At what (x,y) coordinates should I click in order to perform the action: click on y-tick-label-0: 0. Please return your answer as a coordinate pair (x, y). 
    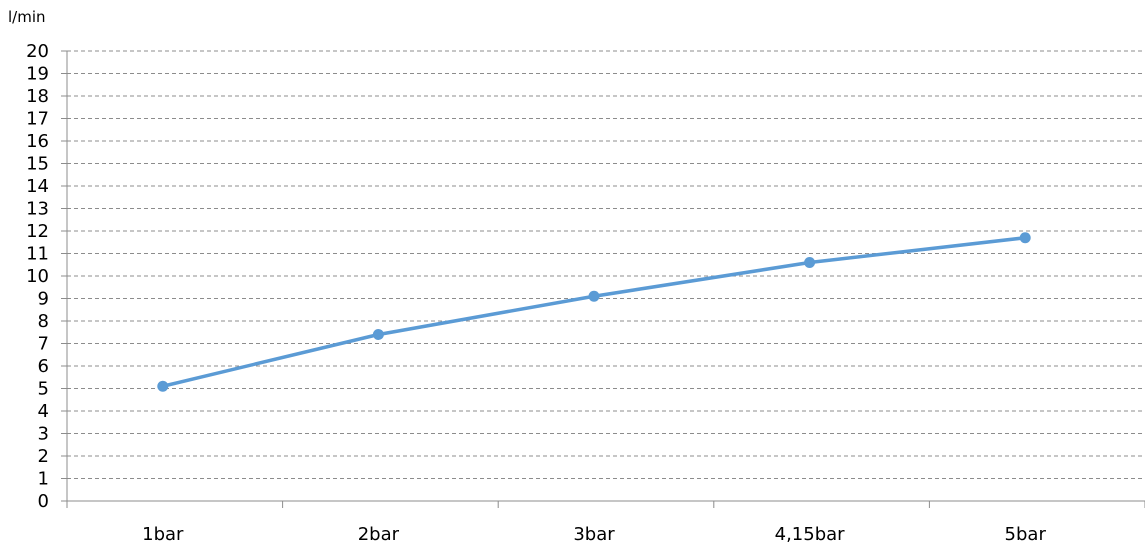
    Looking at the image, I should click on (43, 501).